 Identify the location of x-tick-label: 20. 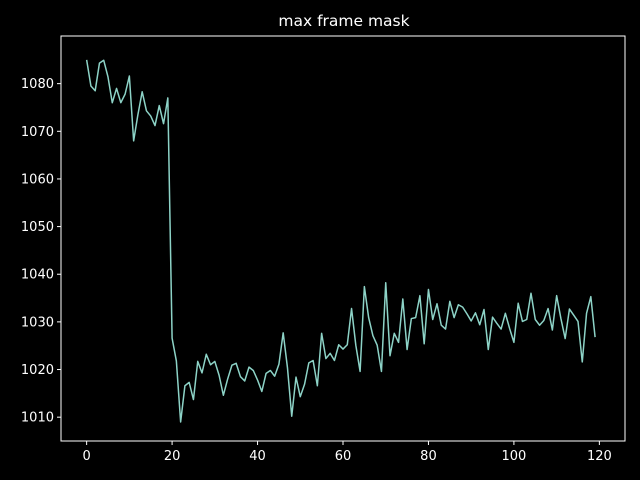
(172, 456).